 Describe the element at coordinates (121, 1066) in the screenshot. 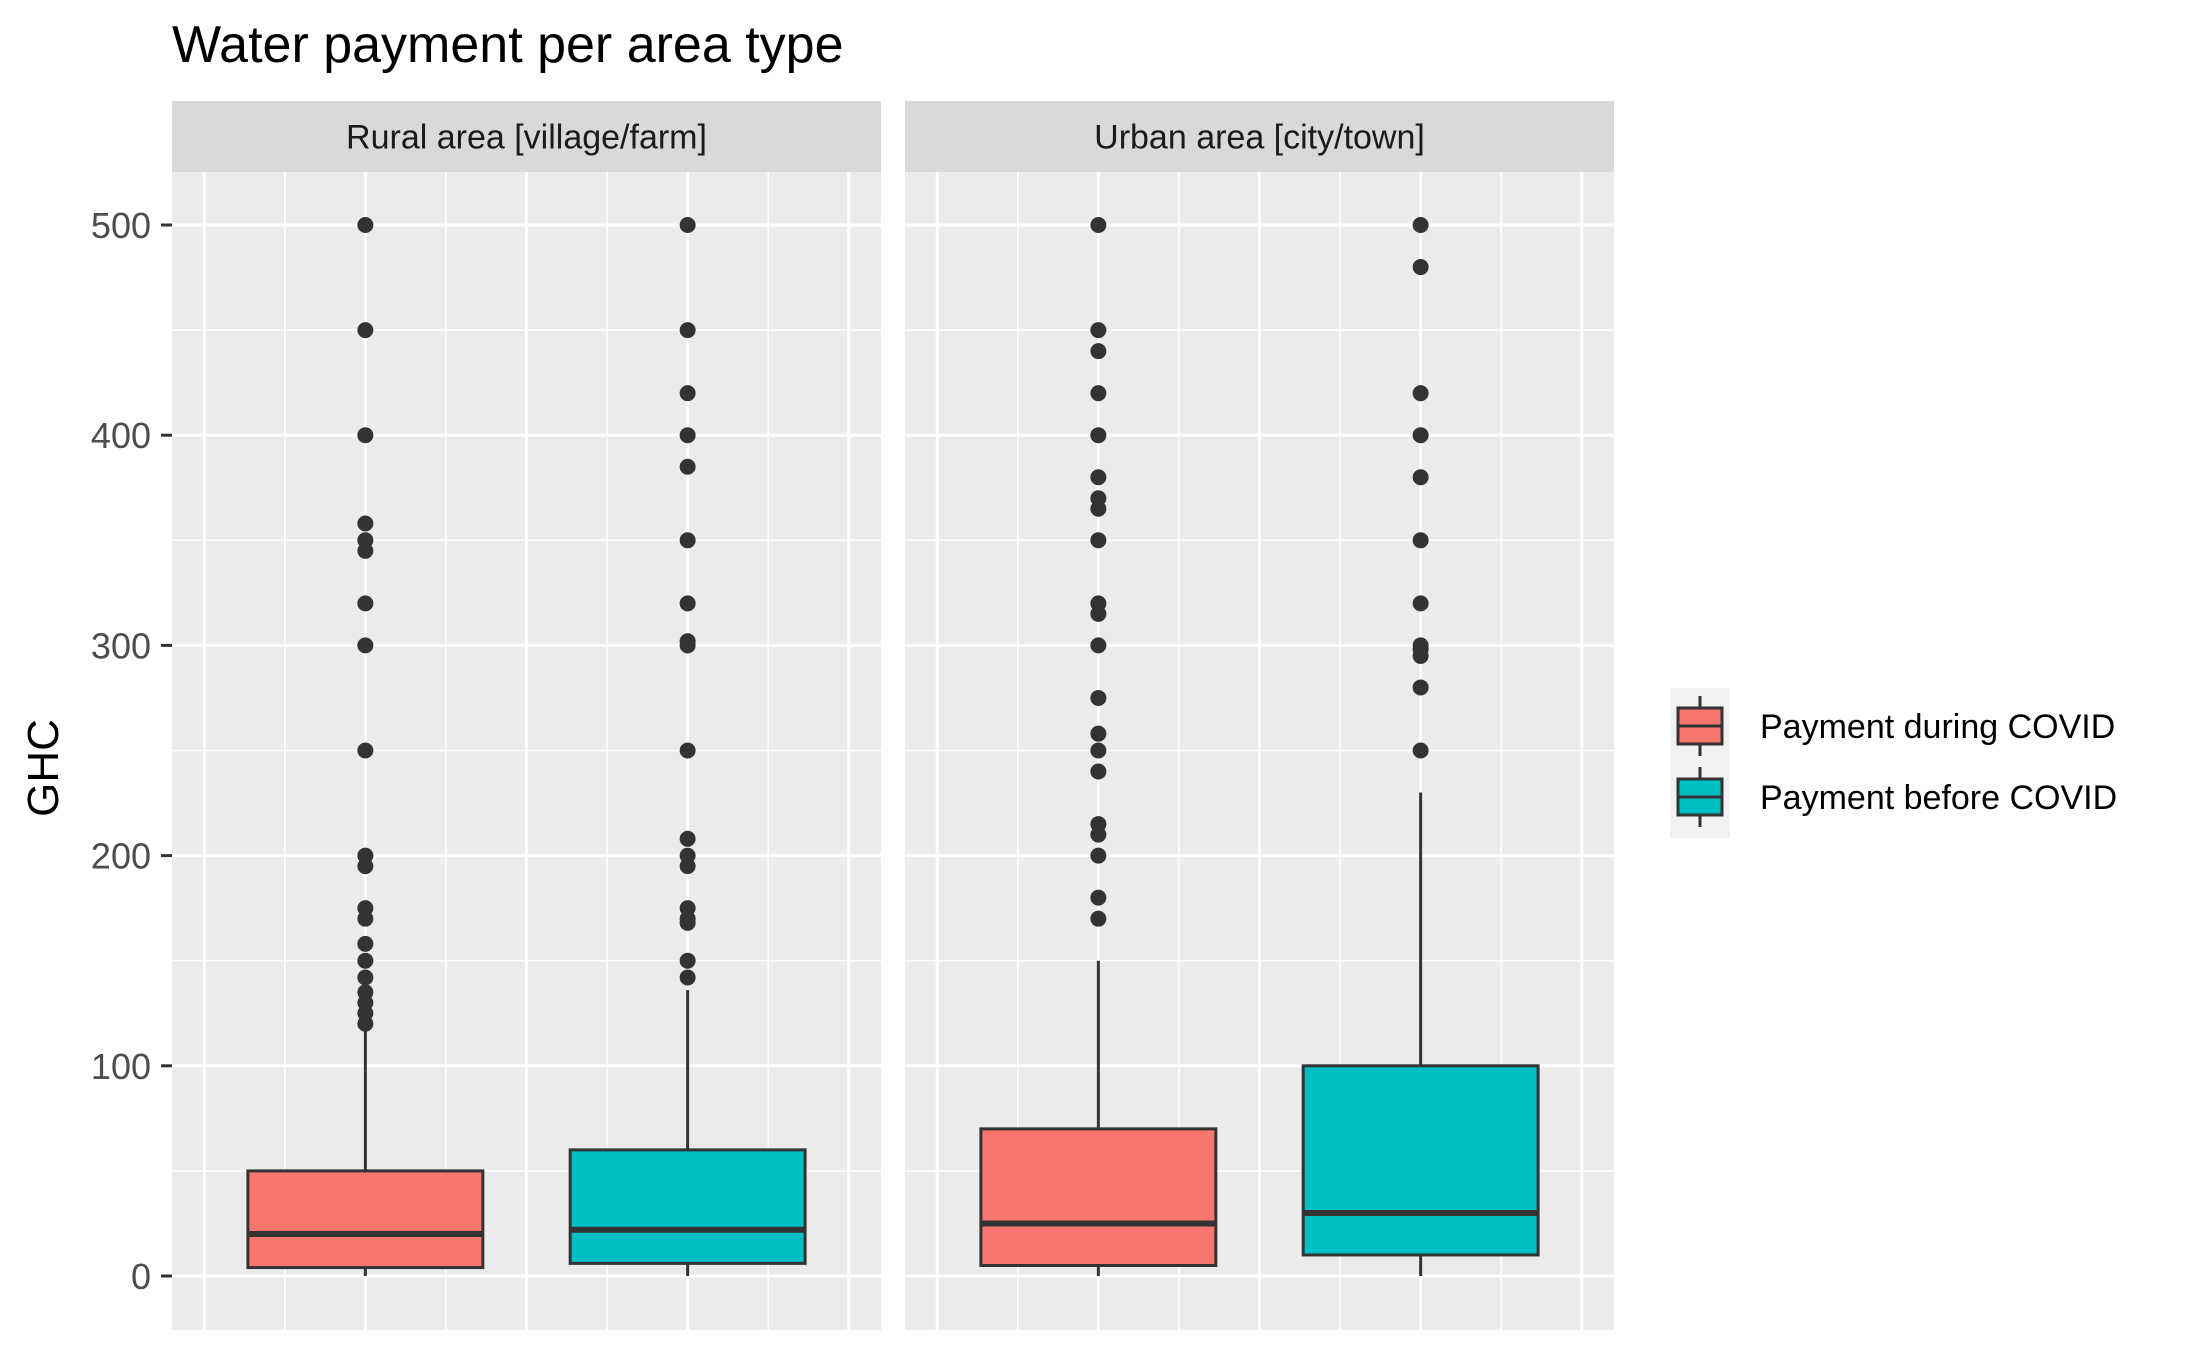

I see `y-tick-label: 100` at that location.